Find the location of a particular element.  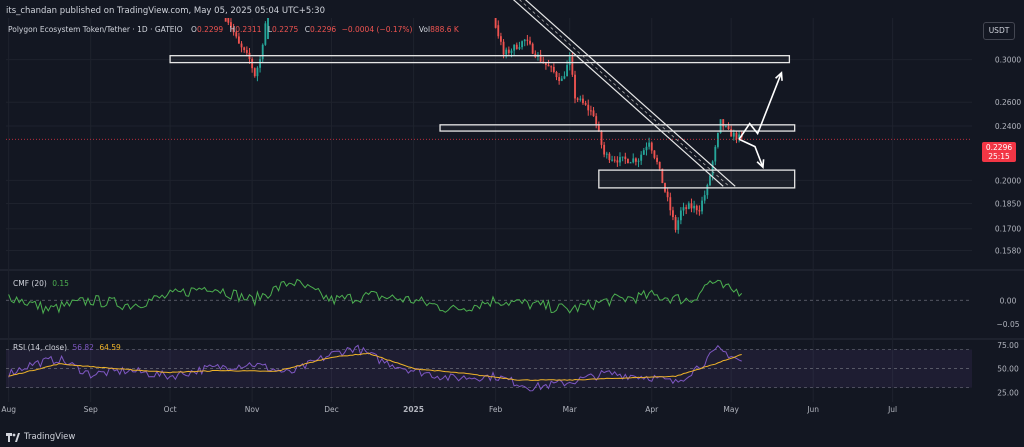

last-price-value: 0.2296 is located at coordinates (999, 147).